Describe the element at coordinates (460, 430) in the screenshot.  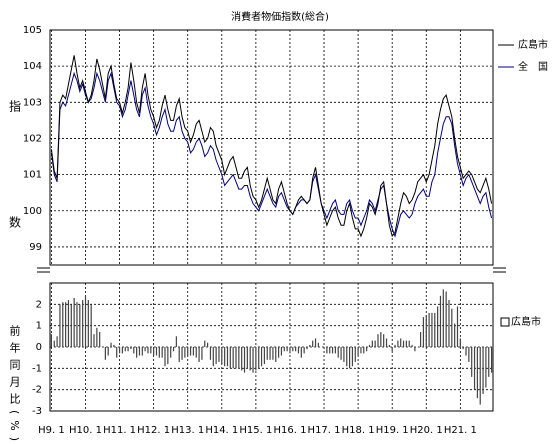
I see `x-tick-label: H21. 1` at that location.